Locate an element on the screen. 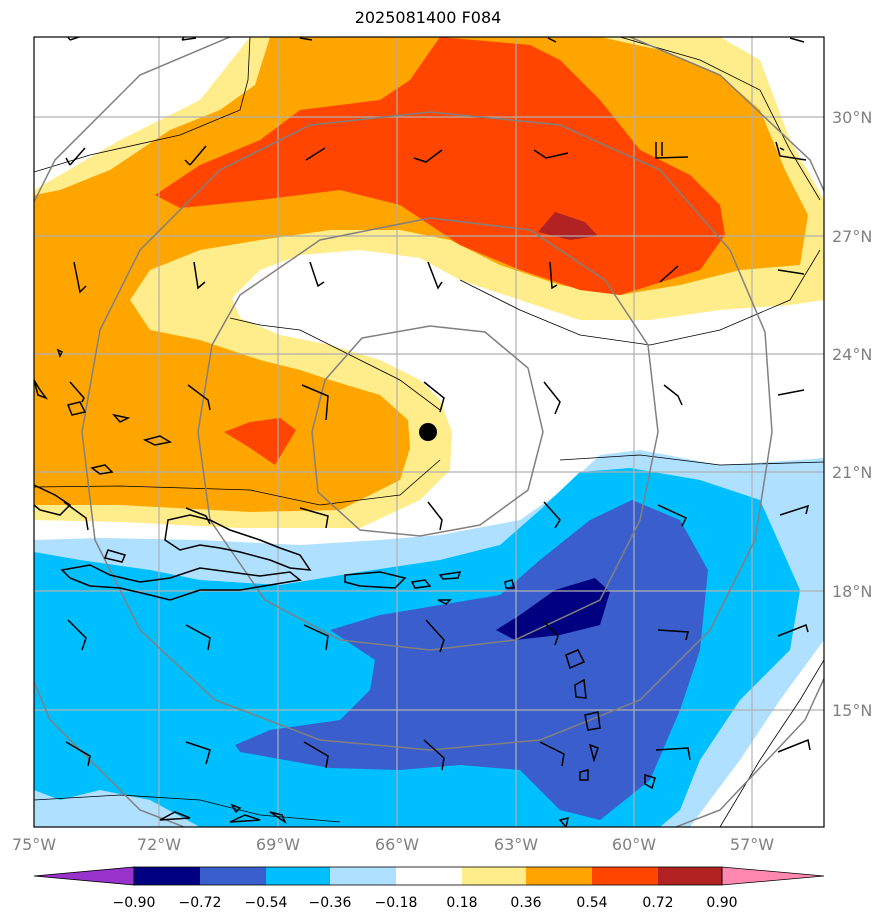 The height and width of the screenshot is (924, 894). colorbar-tick-label: −0.18 is located at coordinates (396, 903).